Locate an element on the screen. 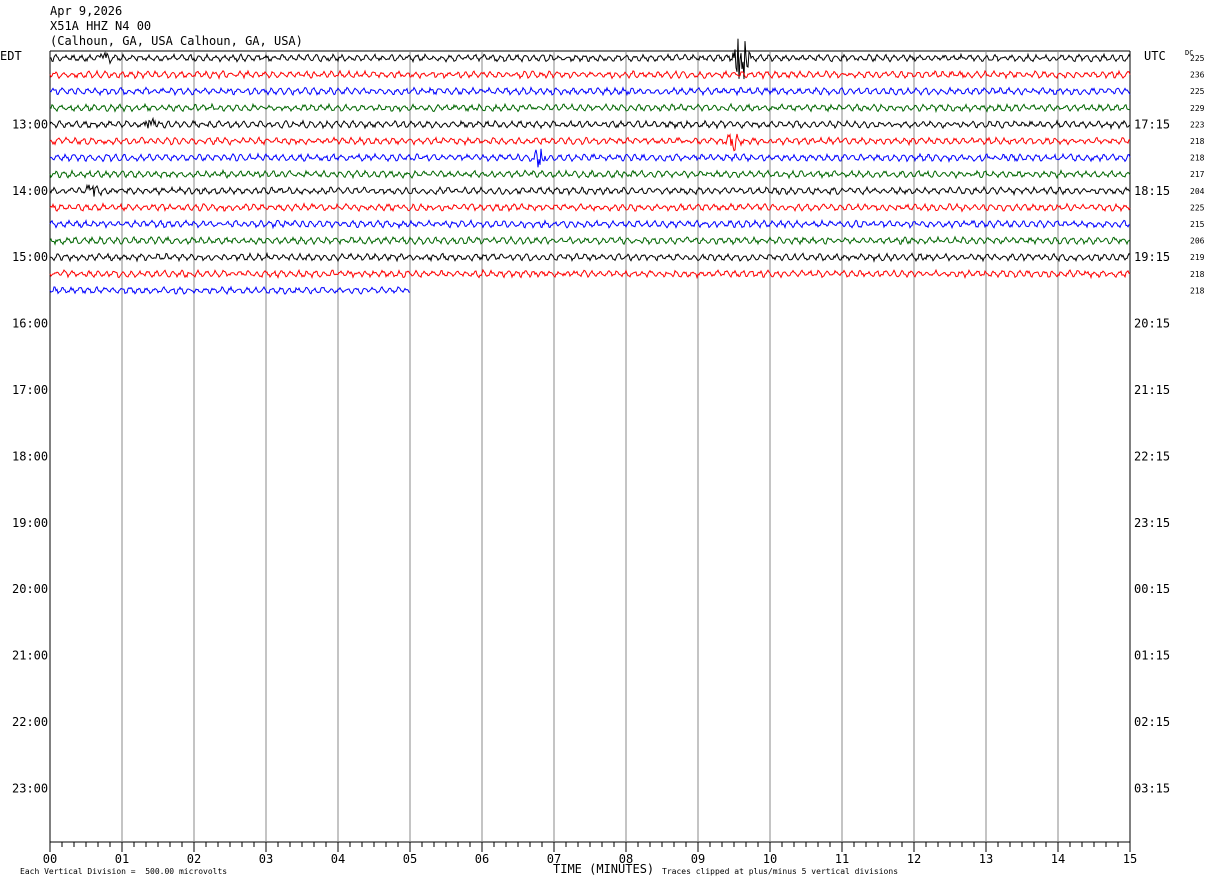  x-tick-label: 02 is located at coordinates (194, 859).